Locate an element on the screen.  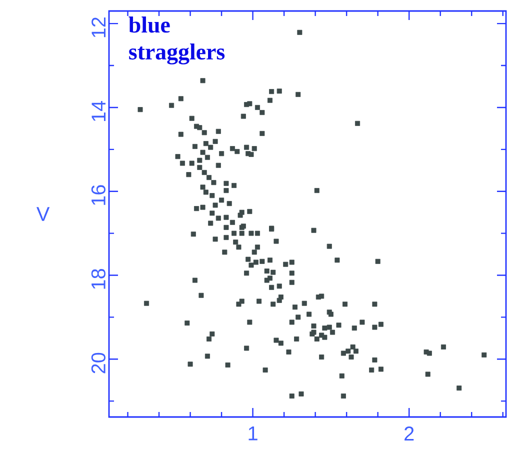
y-tick-label: 20 is located at coordinates (98, 363).